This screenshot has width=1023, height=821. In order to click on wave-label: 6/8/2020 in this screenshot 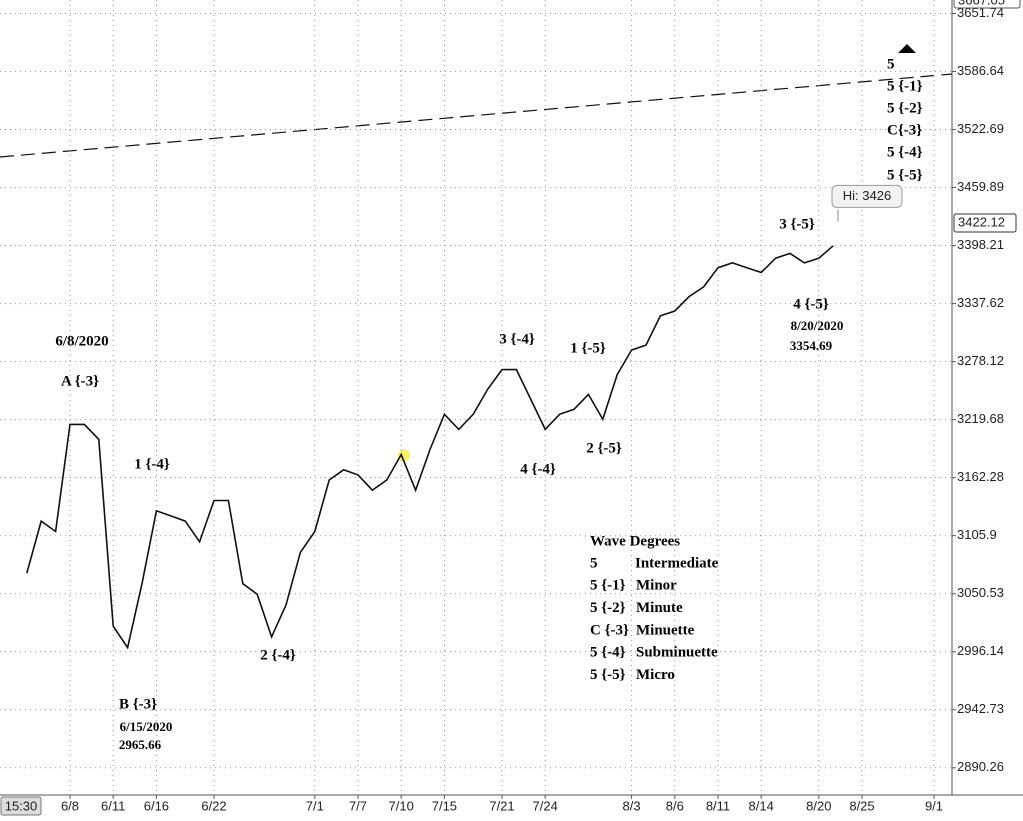, I will do `click(81, 341)`.